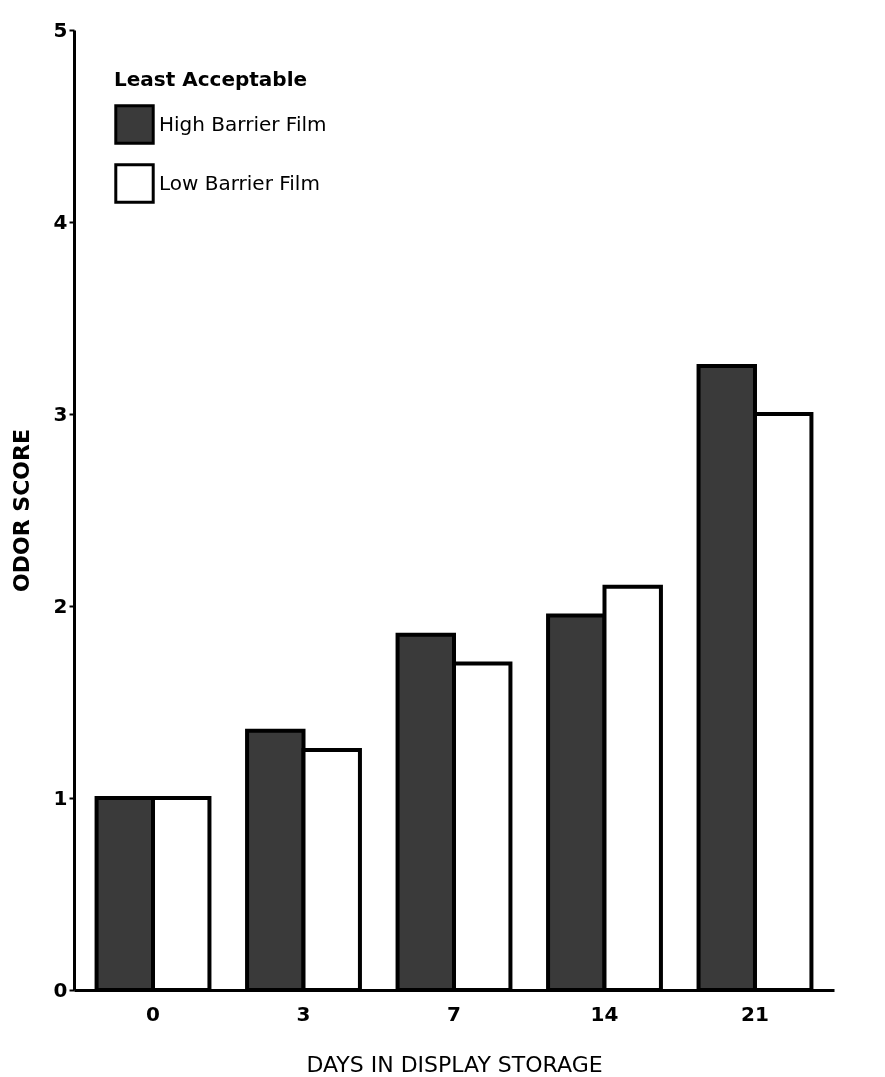  What do you see at coordinates (604, 1013) in the screenshot?
I see `x-tick-label: 14` at bounding box center [604, 1013].